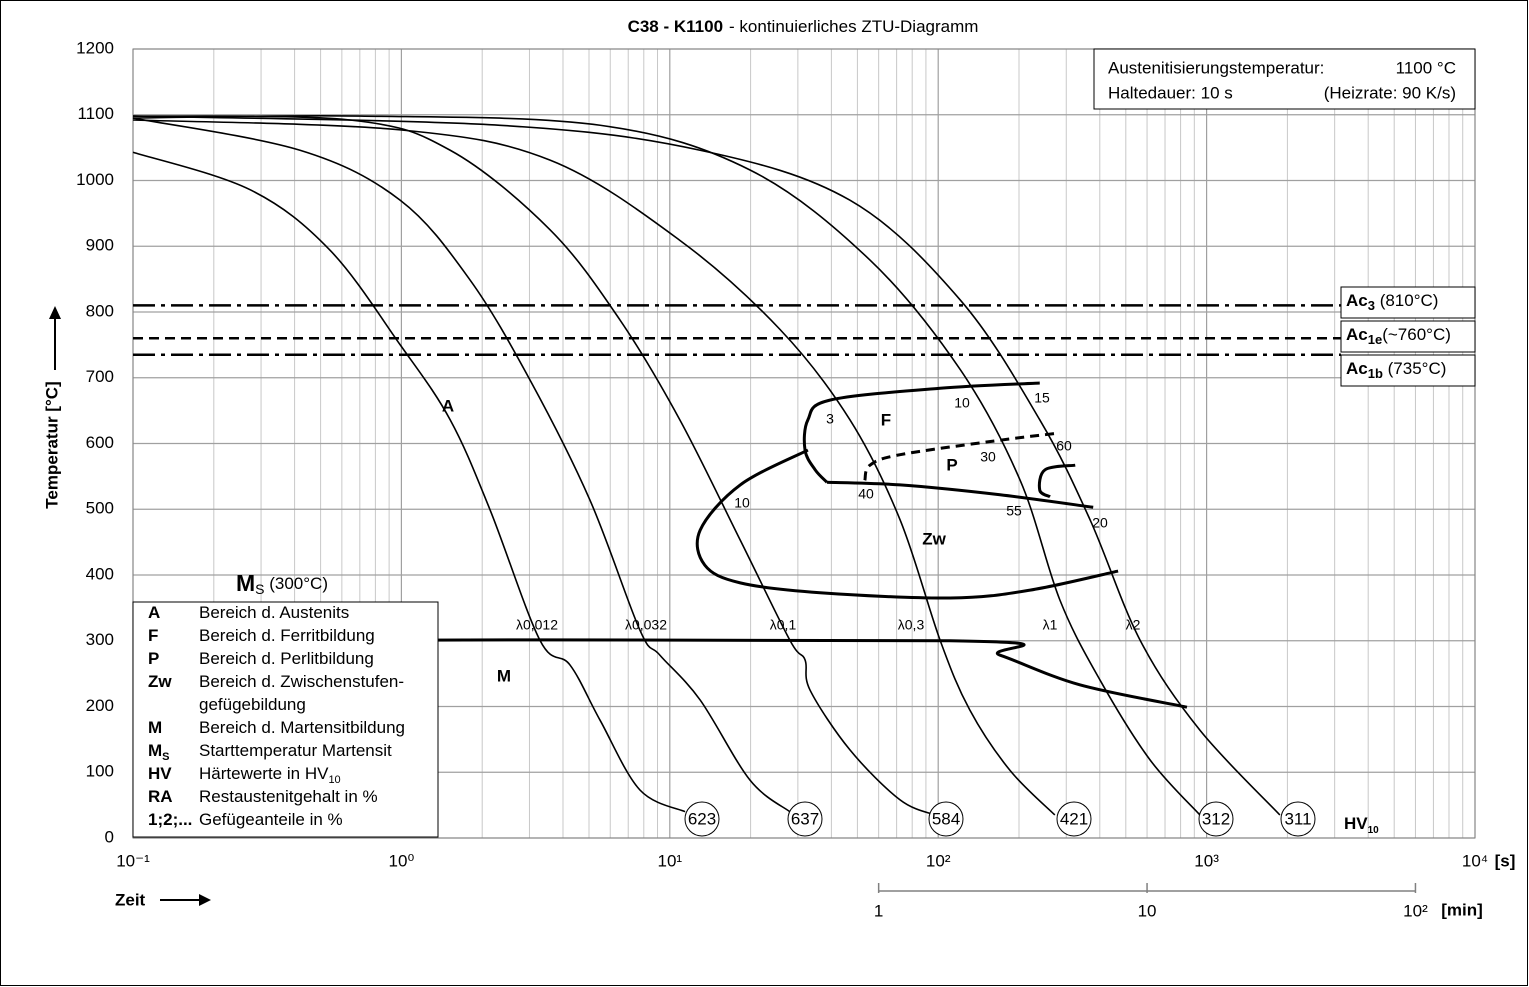  What do you see at coordinates (1170, 92) in the screenshot?
I see `info-text: Haltedauer: 10 s` at bounding box center [1170, 92].